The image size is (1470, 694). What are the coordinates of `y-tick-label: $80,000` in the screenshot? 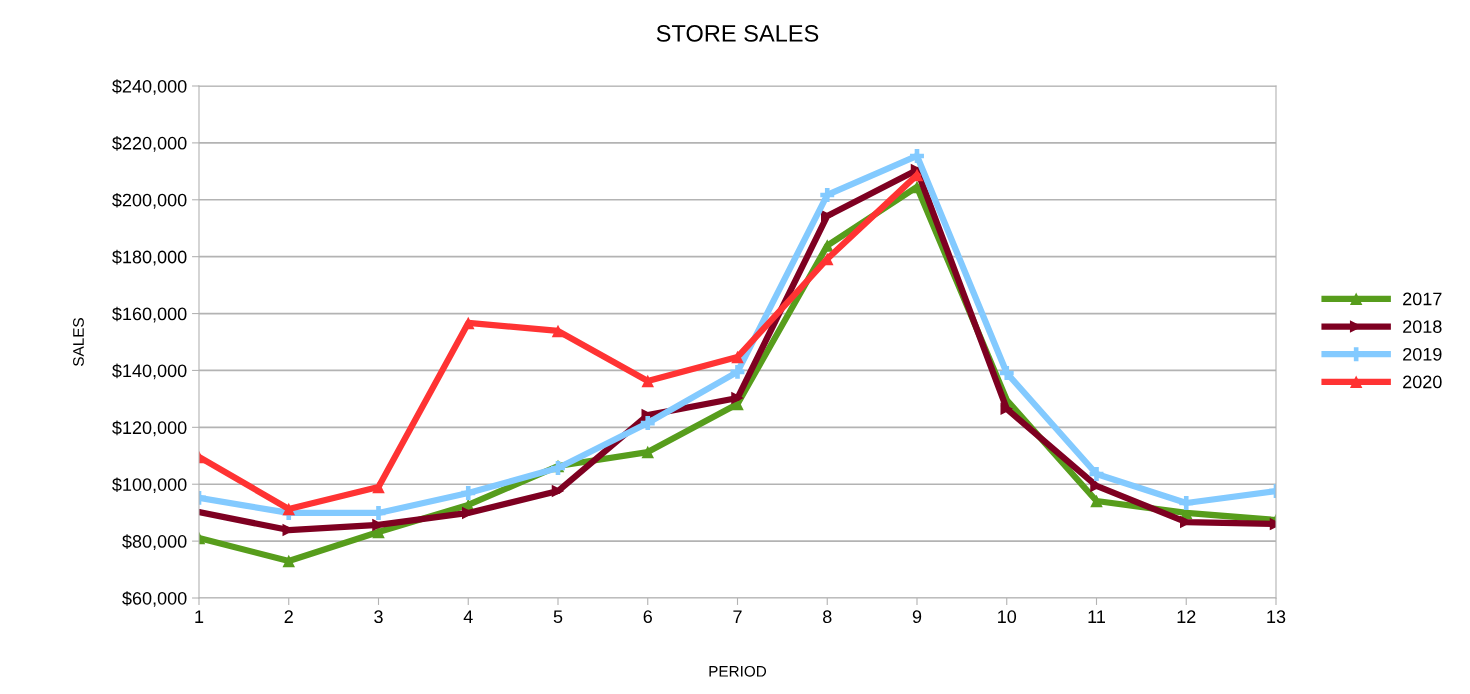 It's located at (154, 542).